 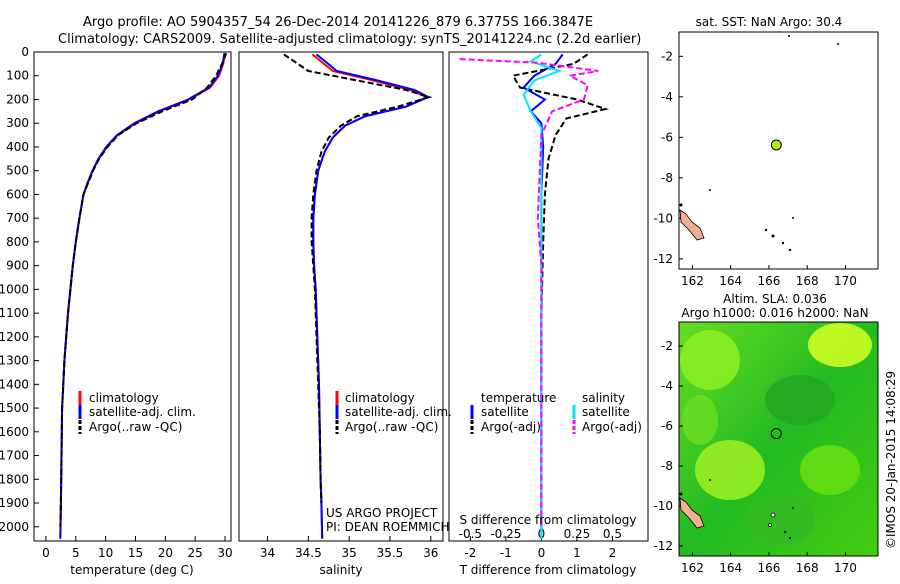 I want to click on project-note-line-1: US ARGO PROJECT, so click(x=382, y=513).